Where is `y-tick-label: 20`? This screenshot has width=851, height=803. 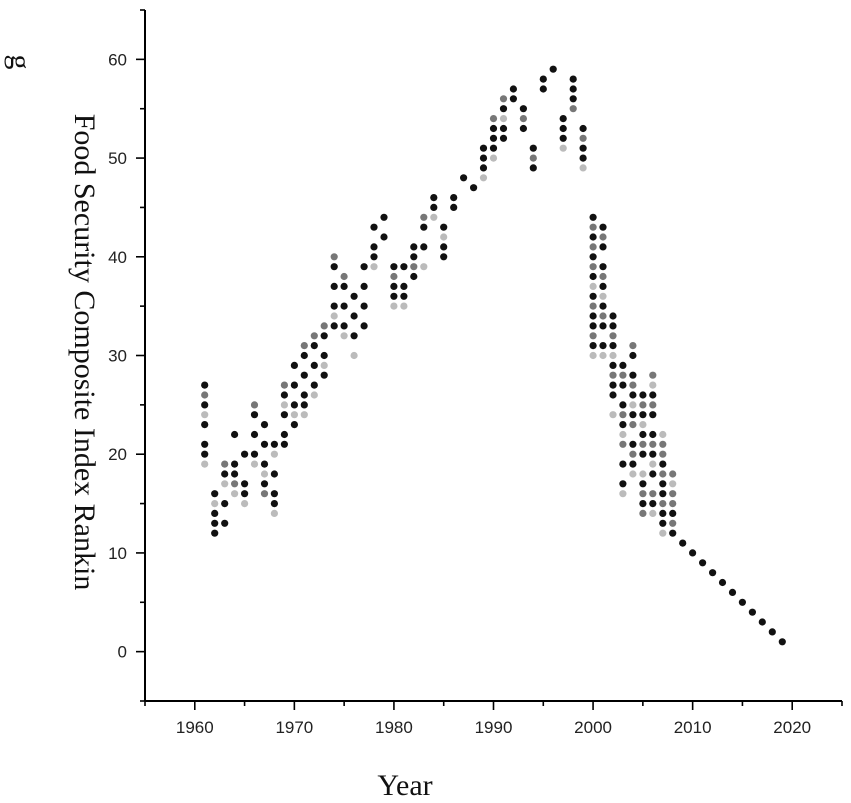
y-tick-label: 20 is located at coordinates (117, 454).